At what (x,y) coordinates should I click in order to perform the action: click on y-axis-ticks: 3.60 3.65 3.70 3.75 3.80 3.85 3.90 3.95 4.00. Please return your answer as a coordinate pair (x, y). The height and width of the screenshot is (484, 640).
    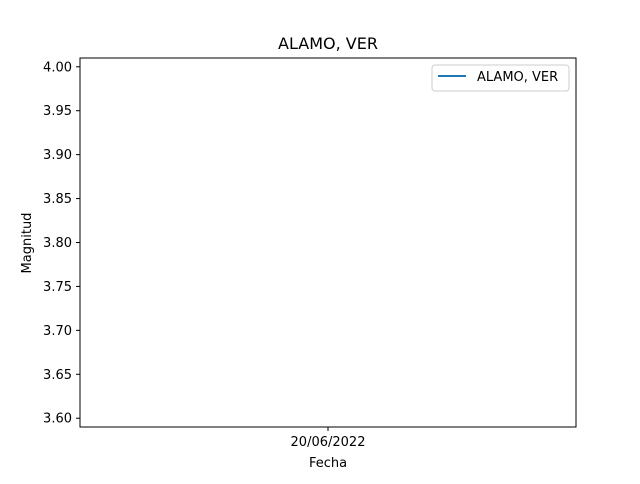
    Looking at the image, I should click on (61, 243).